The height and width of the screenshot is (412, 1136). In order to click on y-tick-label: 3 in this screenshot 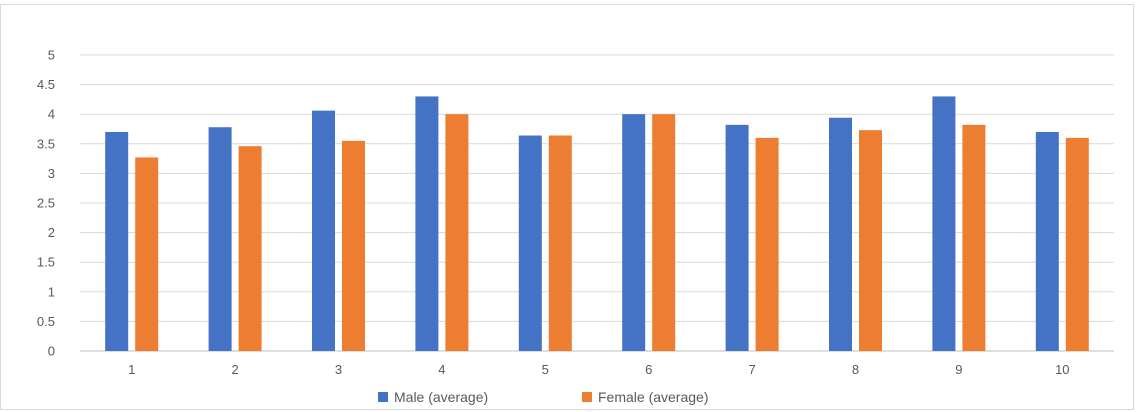, I will do `click(51, 173)`.